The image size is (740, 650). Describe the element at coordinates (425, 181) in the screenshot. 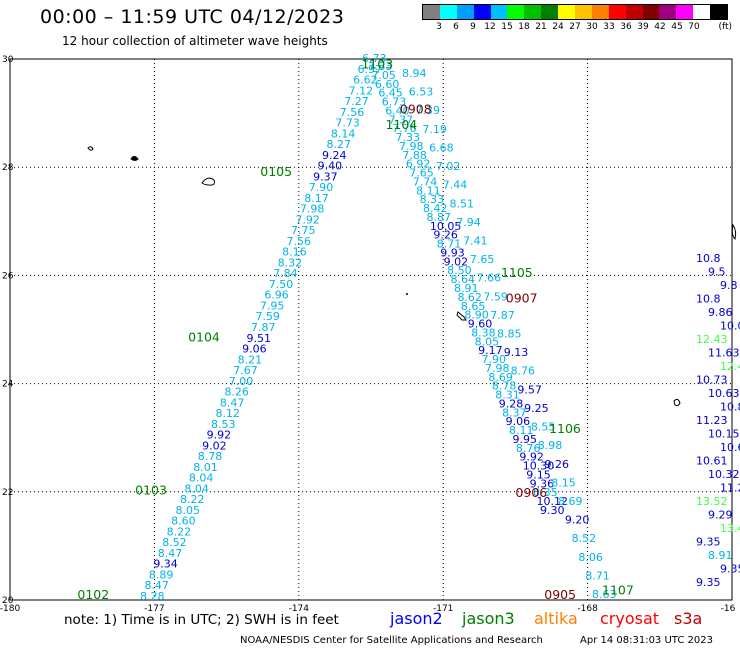

I see `swh-value-descending: 7.74` at that location.